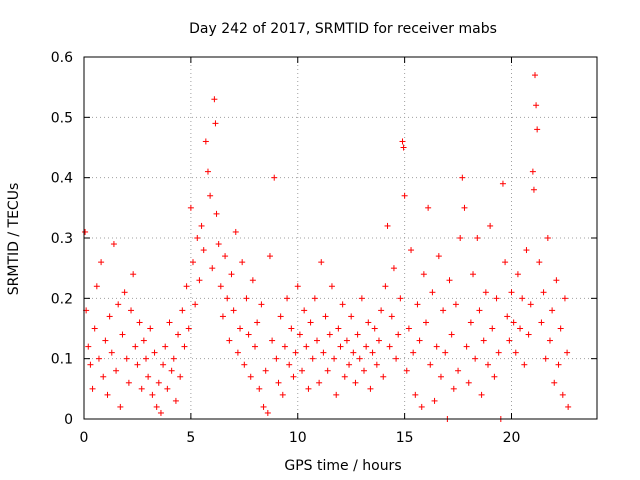 The width and height of the screenshot is (640, 480). What do you see at coordinates (342, 466) in the screenshot?
I see `x-axis-label: GPS time / hours` at bounding box center [342, 466].